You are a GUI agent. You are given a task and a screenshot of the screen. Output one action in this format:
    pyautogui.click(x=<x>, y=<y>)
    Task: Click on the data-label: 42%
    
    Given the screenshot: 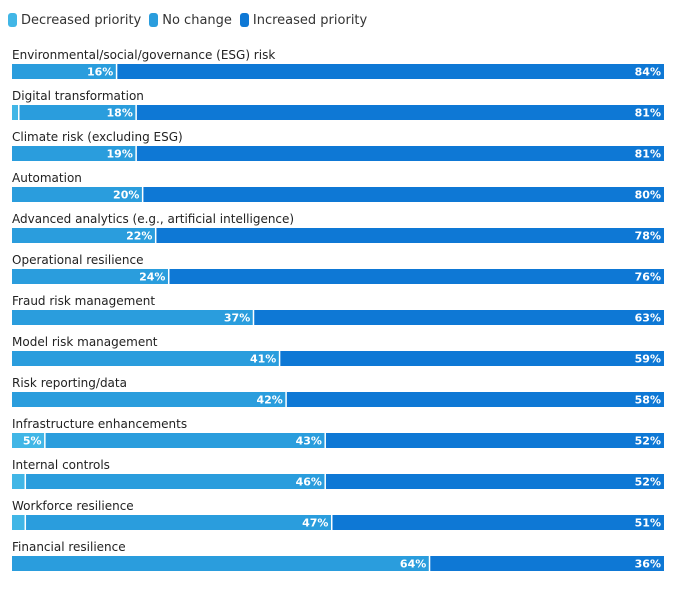 What is the action you would take?
    pyautogui.click(x=269, y=400)
    